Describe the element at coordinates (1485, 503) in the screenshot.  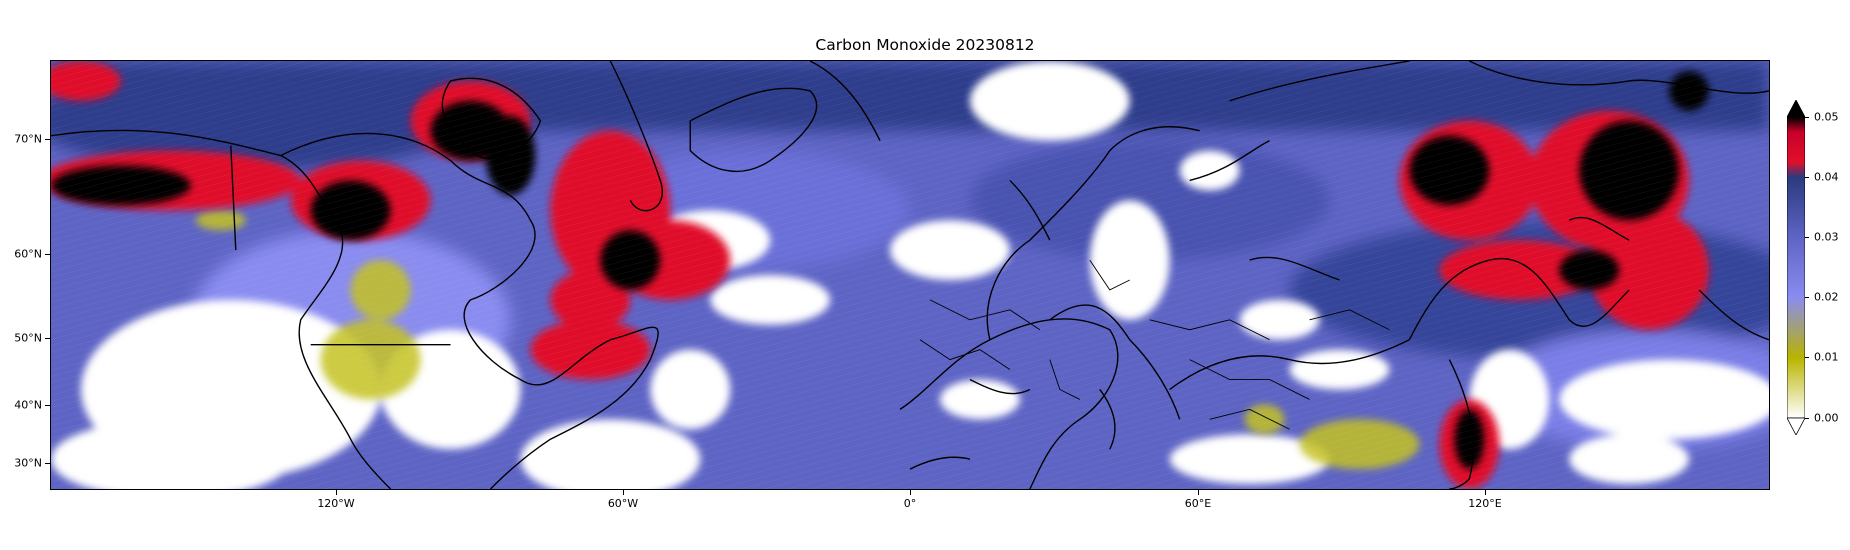
I see `lon-label-120e: 120°E` at that location.